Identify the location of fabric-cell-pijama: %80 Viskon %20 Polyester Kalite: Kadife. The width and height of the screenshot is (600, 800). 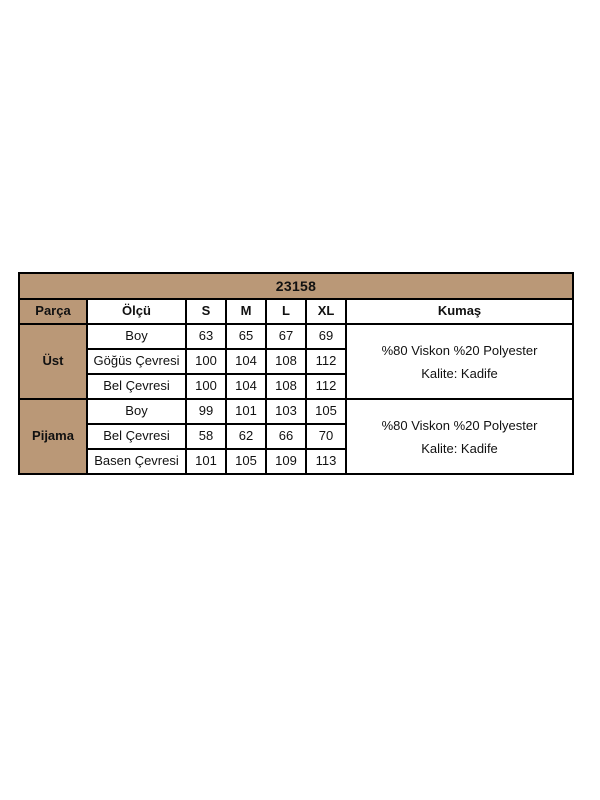
(459, 436).